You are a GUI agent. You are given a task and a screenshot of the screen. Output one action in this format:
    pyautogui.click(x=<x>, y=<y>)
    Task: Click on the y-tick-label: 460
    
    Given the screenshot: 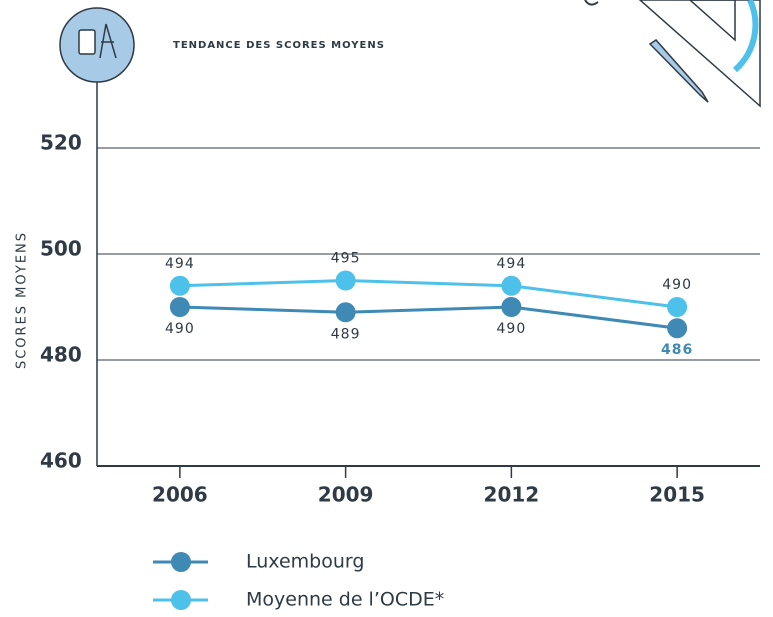 What is the action you would take?
    pyautogui.click(x=61, y=461)
    